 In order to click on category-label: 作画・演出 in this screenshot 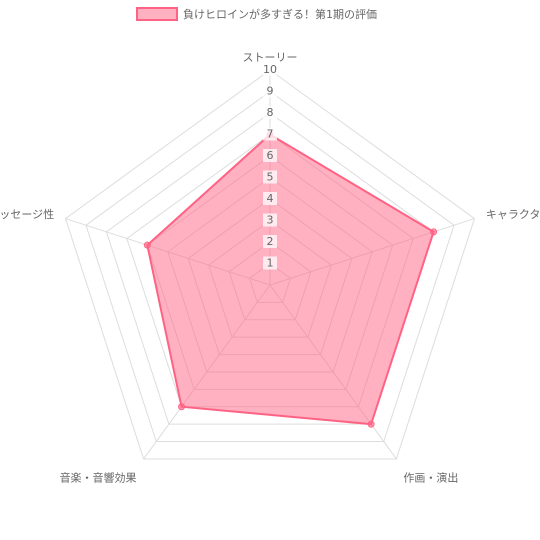, I will do `click(430, 478)`.